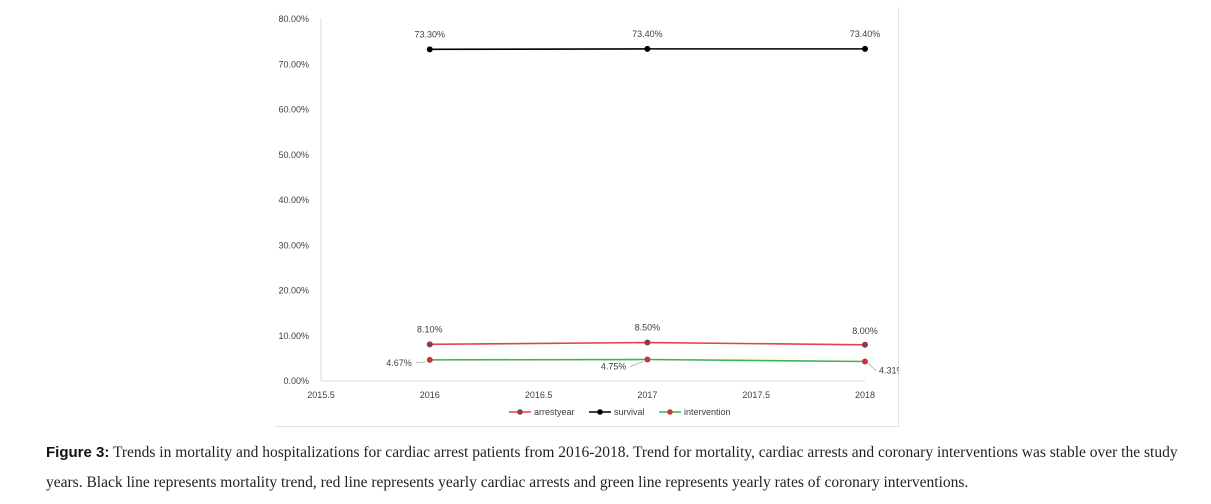 The image size is (1211, 504). What do you see at coordinates (756, 395) in the screenshot?
I see `x-tick-label: 2017.5` at bounding box center [756, 395].